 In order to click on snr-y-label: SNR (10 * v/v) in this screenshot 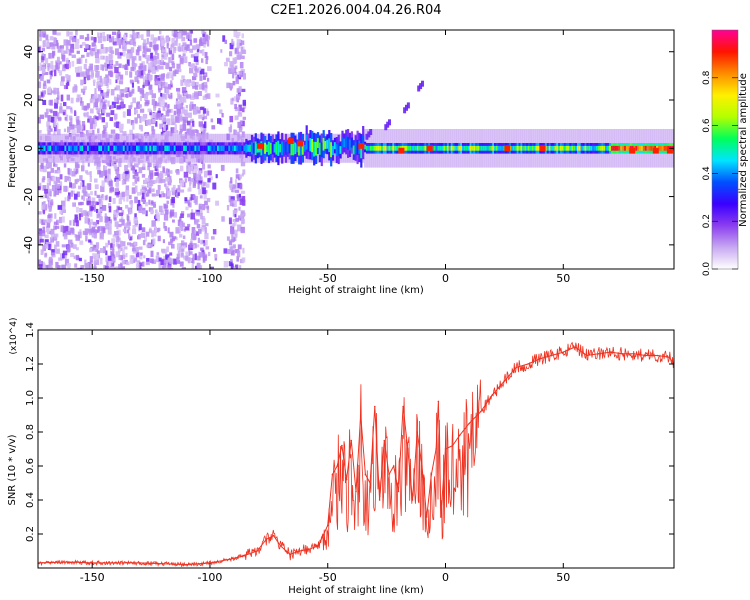, I will do `click(12, 469)`.